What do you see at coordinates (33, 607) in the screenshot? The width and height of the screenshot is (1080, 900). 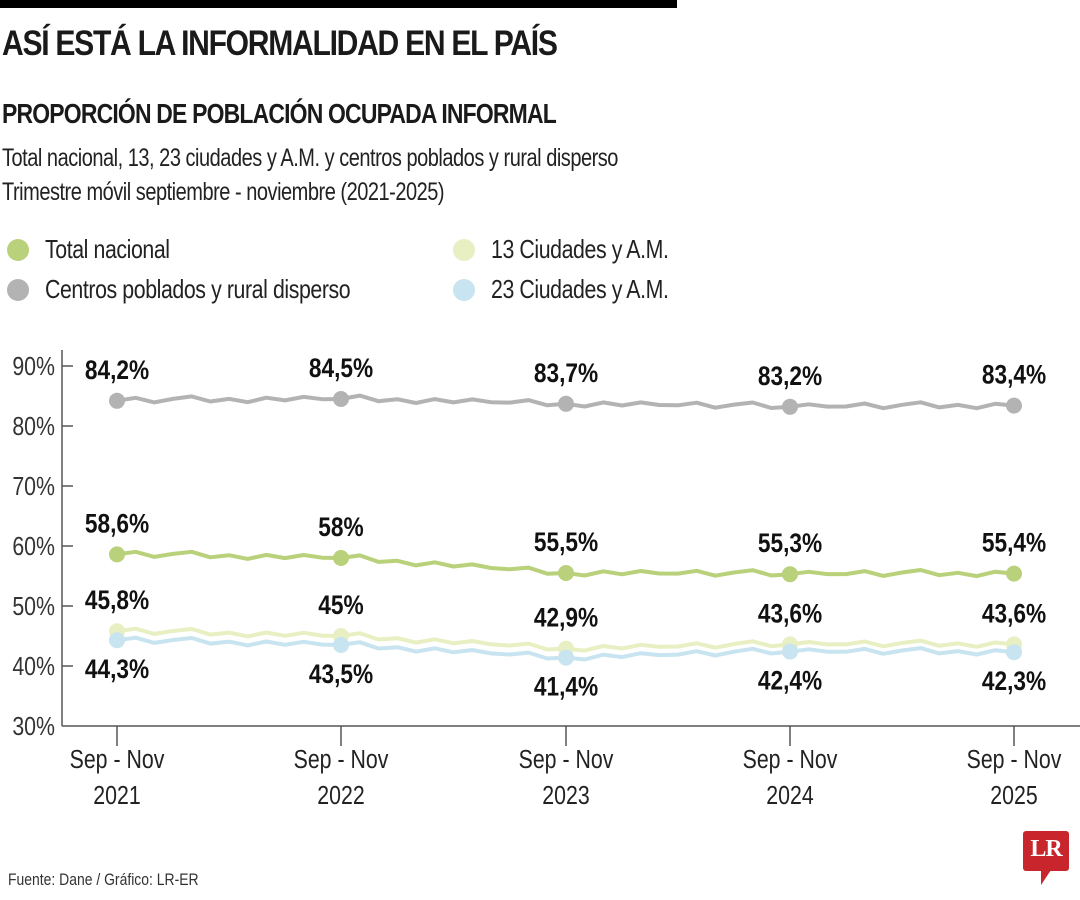 I see `y-tick-label: 50%` at bounding box center [33, 607].